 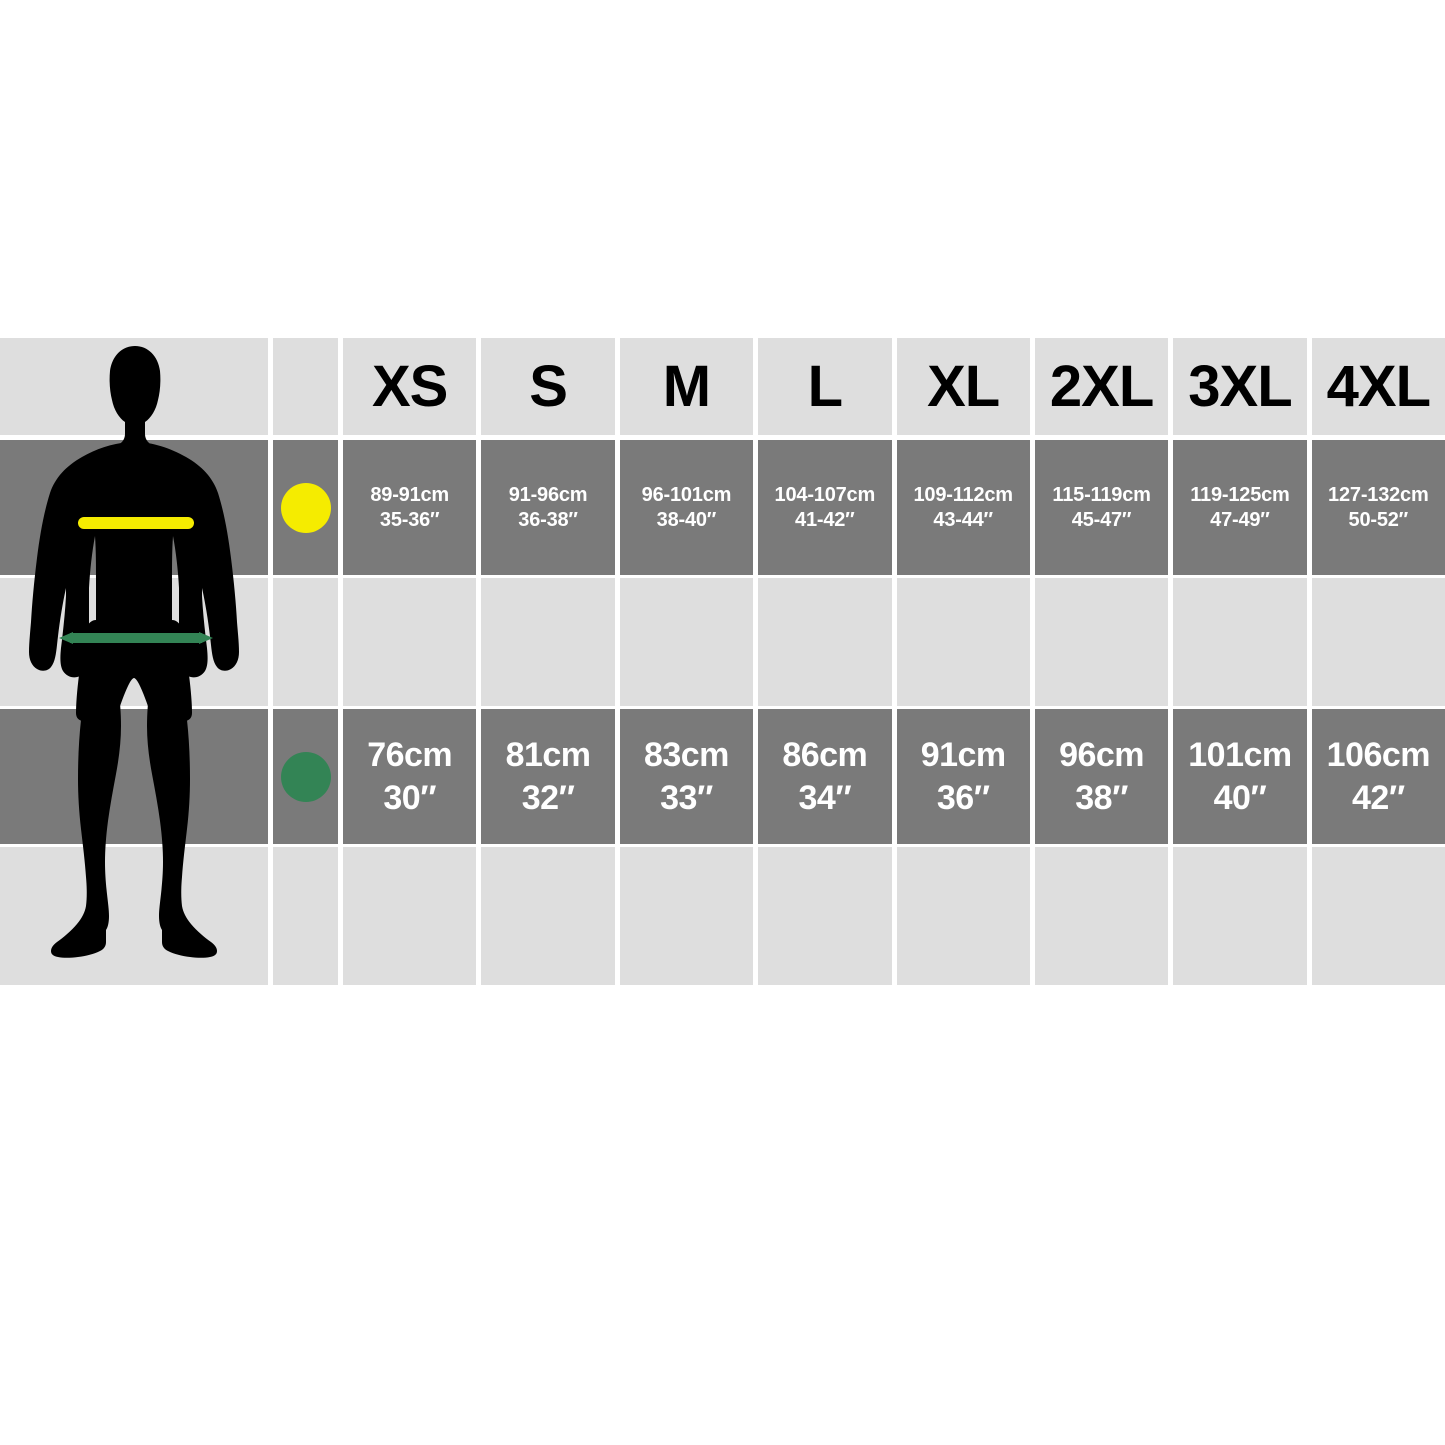 I want to click on chest-cell-l: 104-107cm 41-42″, so click(x=825, y=507).